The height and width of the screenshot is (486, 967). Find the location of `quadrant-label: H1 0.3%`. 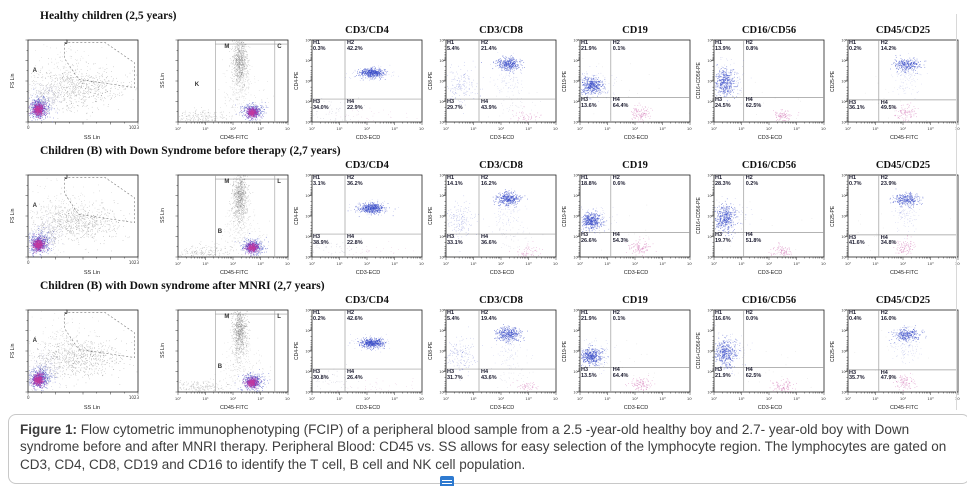

quadrant-label: H1 0.3% is located at coordinates (319, 46).